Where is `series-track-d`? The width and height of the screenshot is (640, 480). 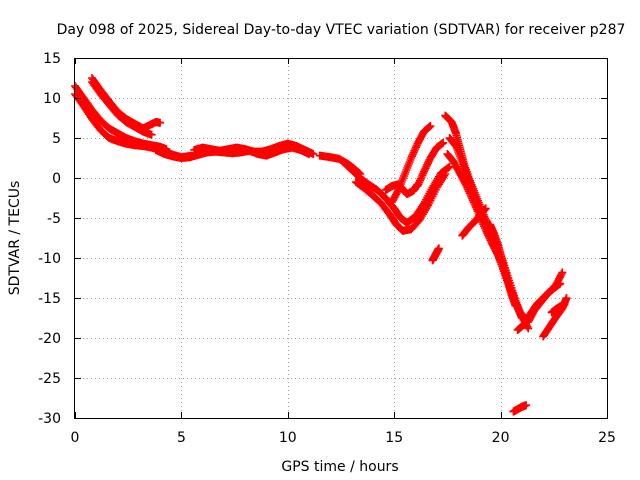
series-track-d is located at coordinates (122, 108).